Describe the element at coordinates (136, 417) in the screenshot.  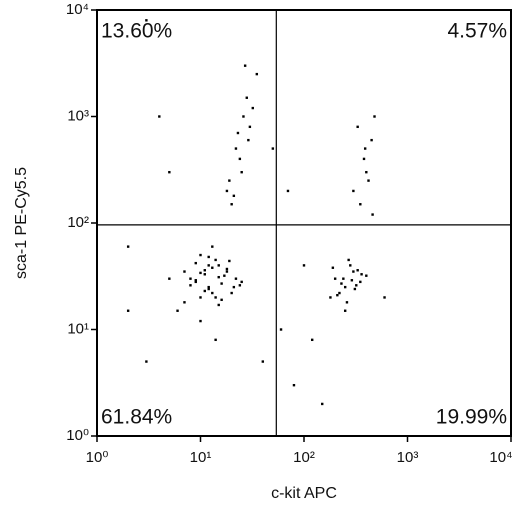
I see `quadrant-percentage: 61.84%` at that location.